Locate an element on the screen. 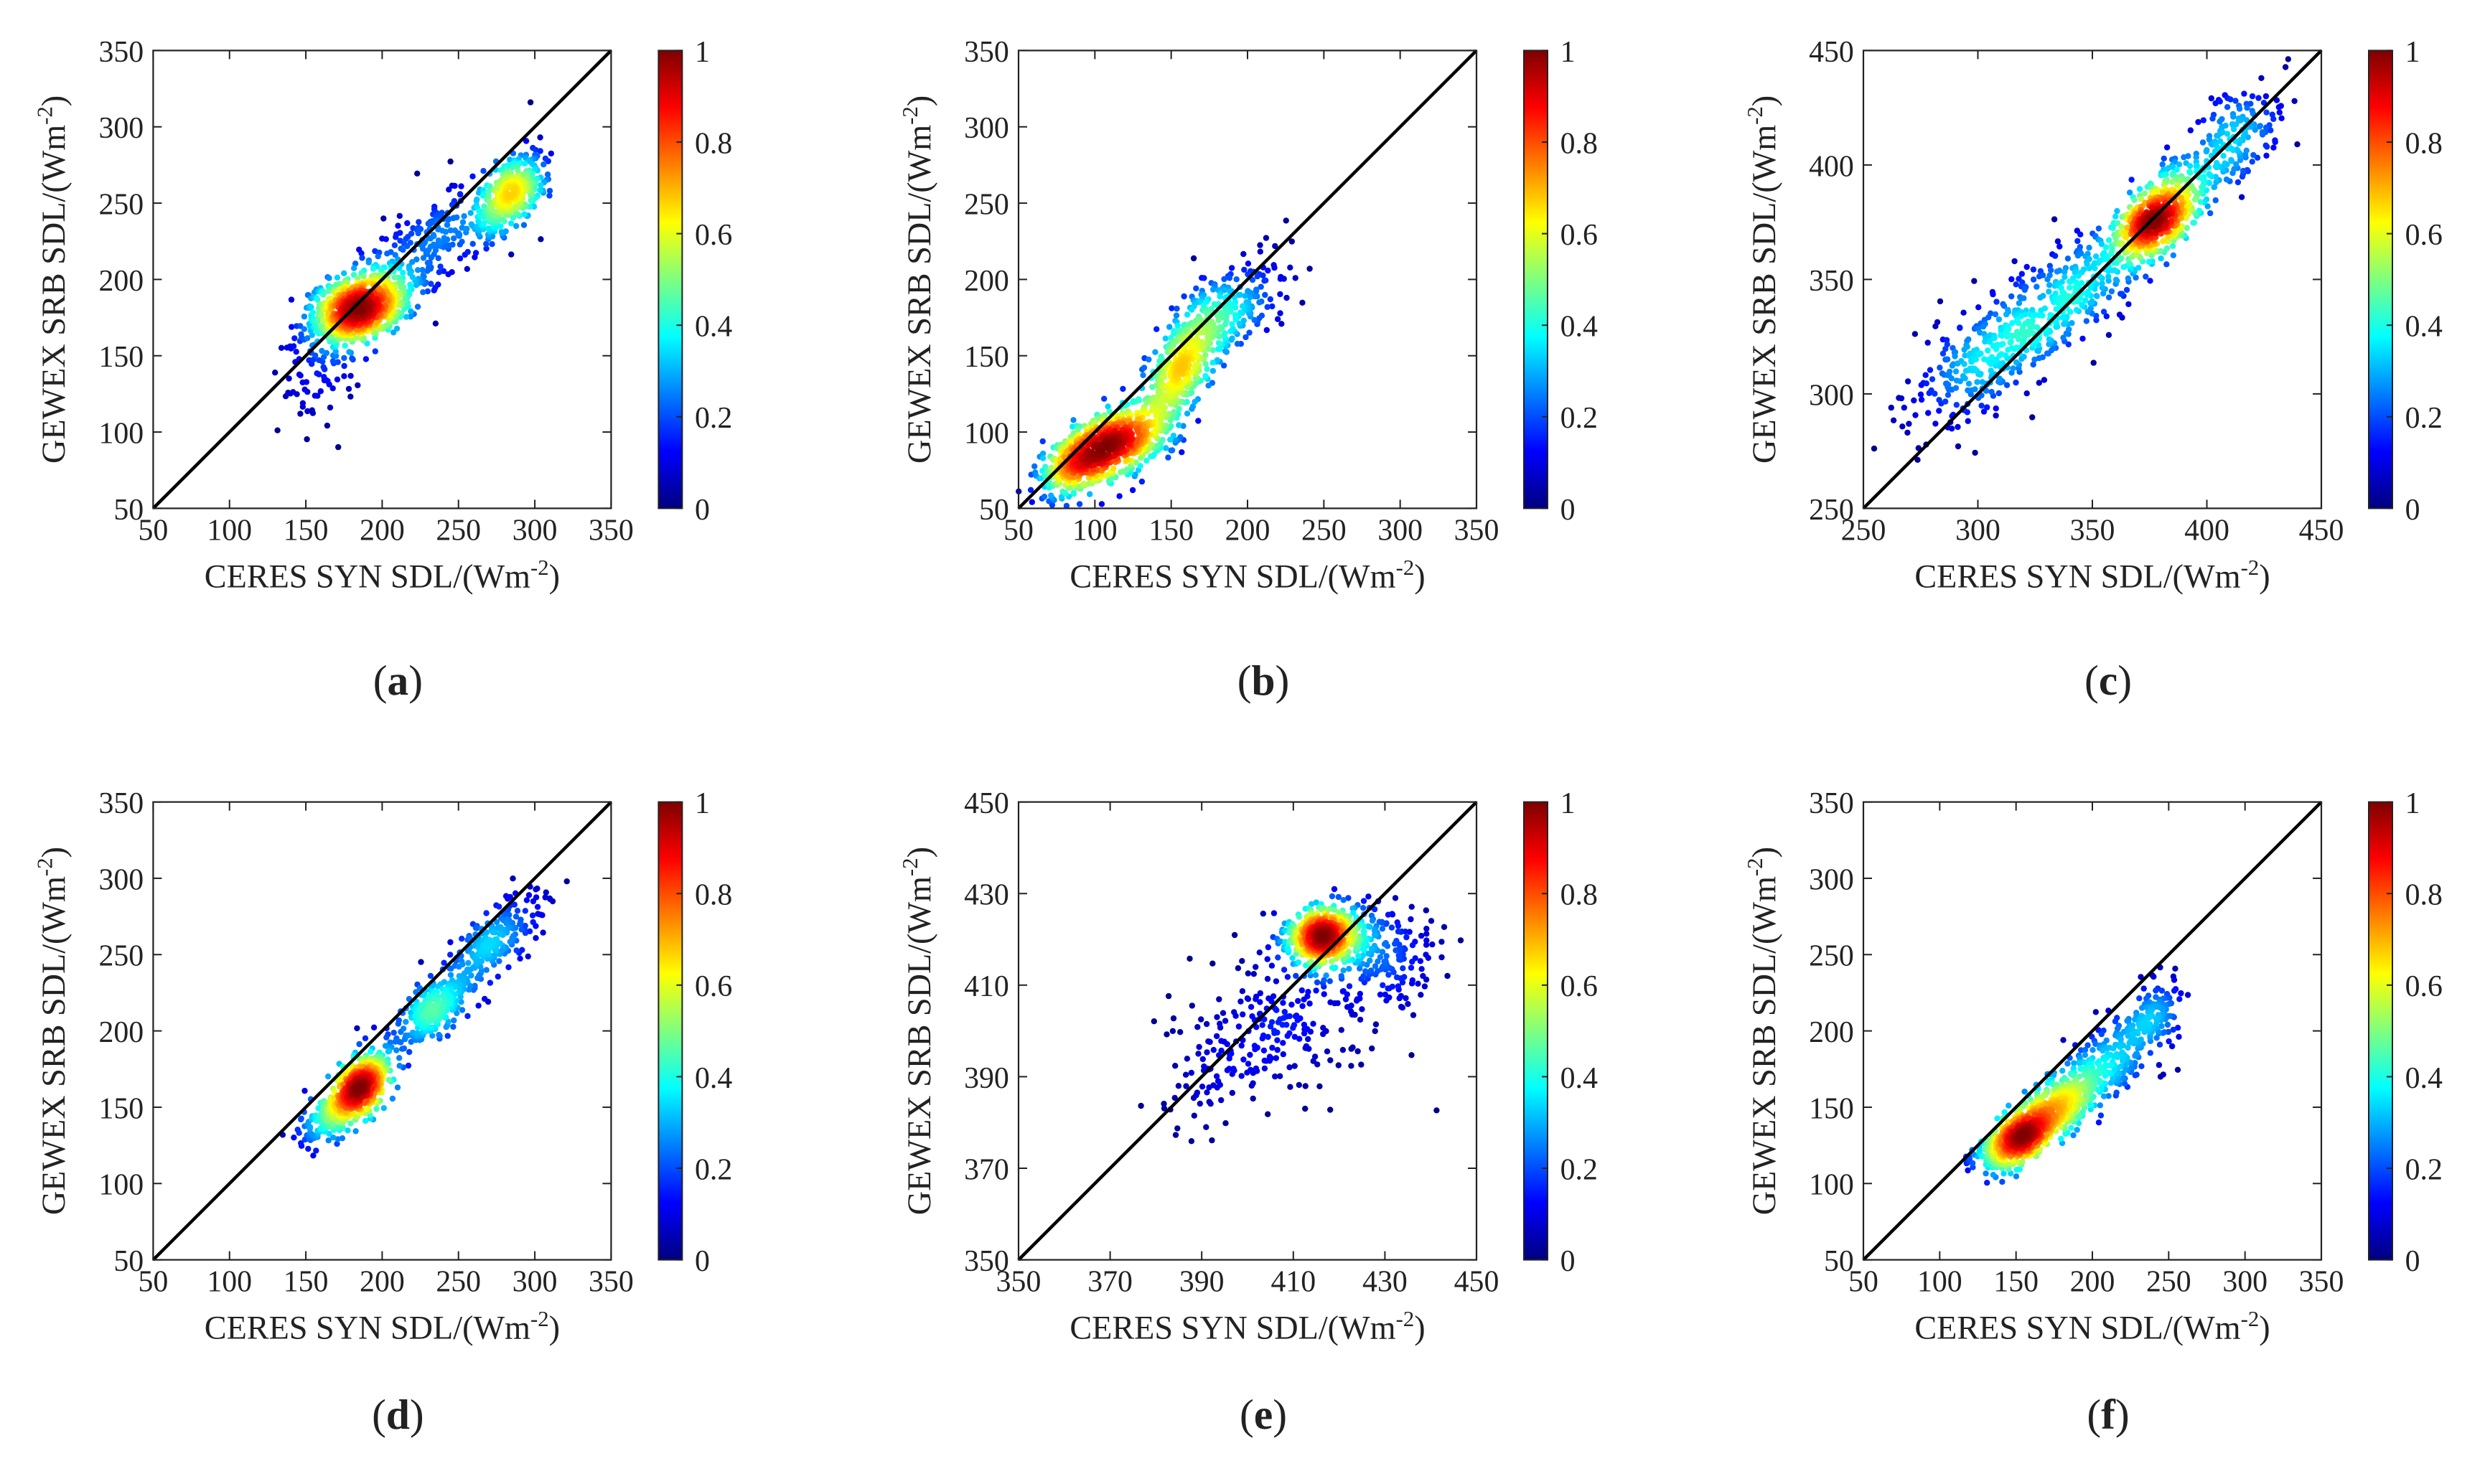  x-tick-label: 250 is located at coordinates (458, 530).